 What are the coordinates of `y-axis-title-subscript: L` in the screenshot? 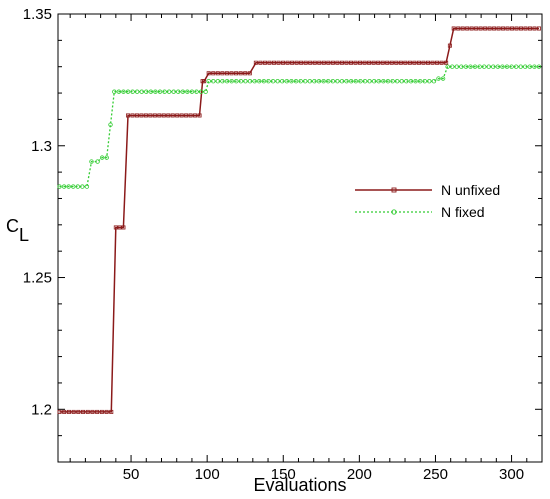 It's located at (24, 235).